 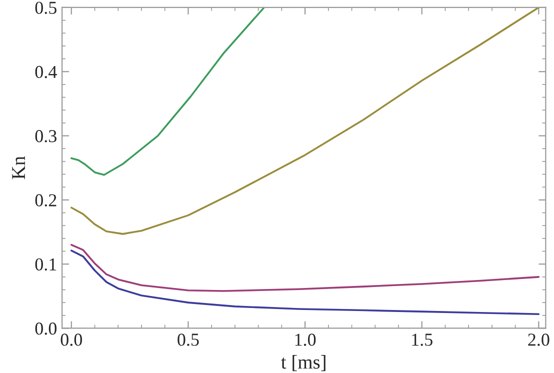 What do you see at coordinates (45, 328) in the screenshot?
I see `y-tick-label: 0.0` at bounding box center [45, 328].